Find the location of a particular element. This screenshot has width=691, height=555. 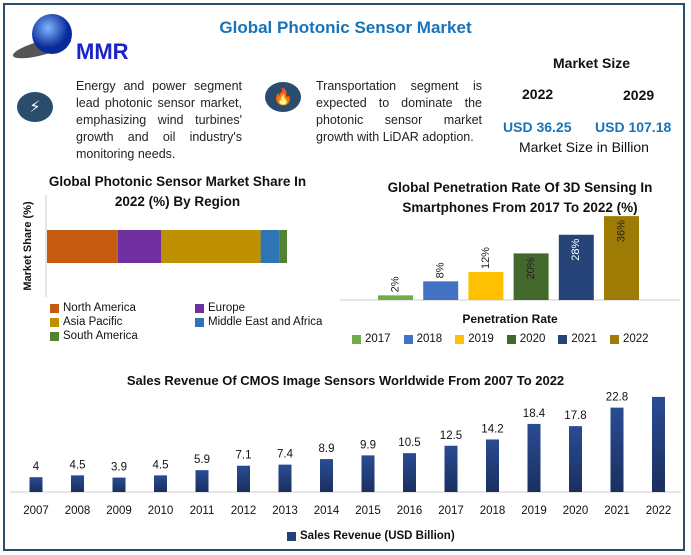

cmos-legend: Sales Revenue (USD Billion) is located at coordinates (371, 536).